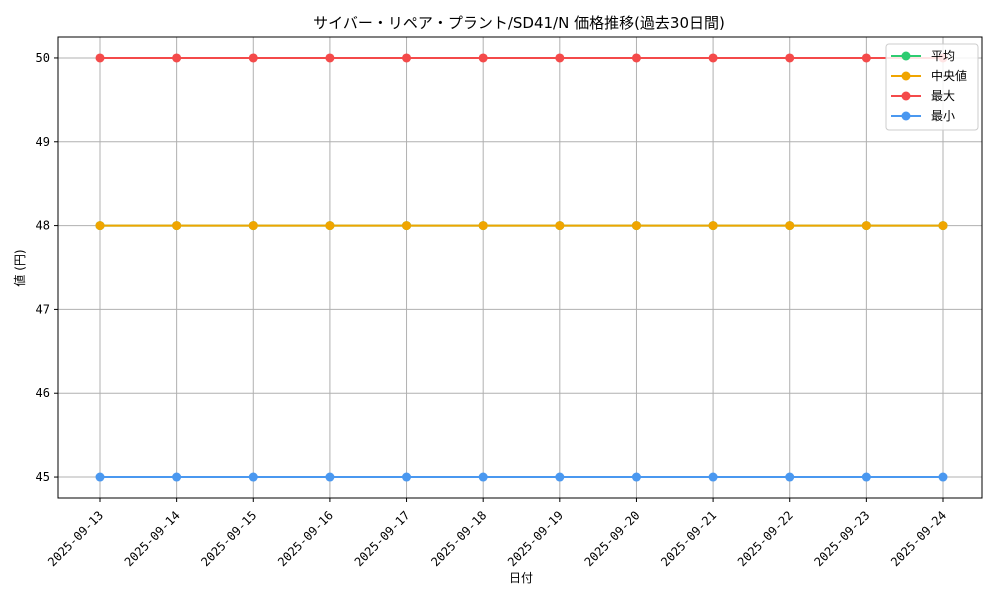 The width and height of the screenshot is (1000, 600). Describe the element at coordinates (943, 96) in the screenshot. I see `legend-label: 最大` at that location.